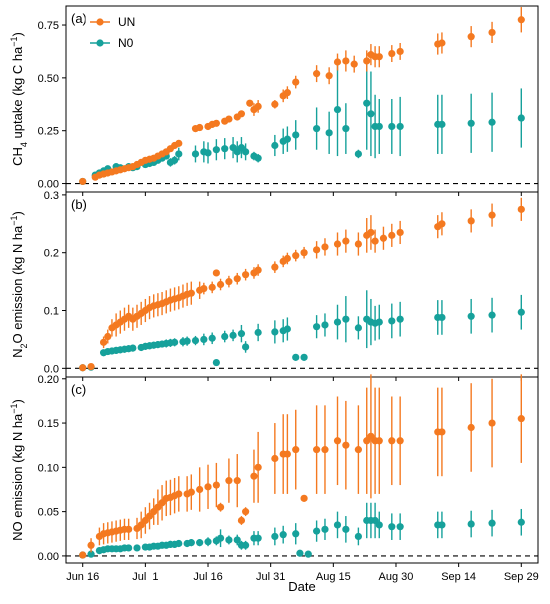 This screenshot has width=550, height=604. I want to click on y-tick-label: 0.3, so click(51, 196).